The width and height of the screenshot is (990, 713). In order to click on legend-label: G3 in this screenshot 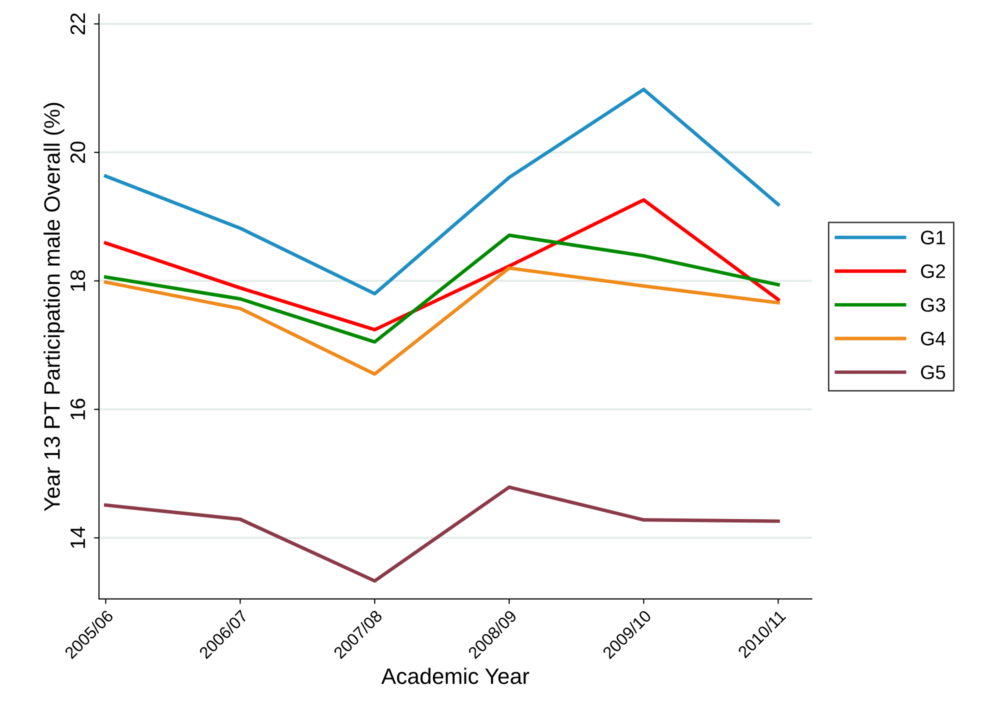, I will do `click(933, 305)`.